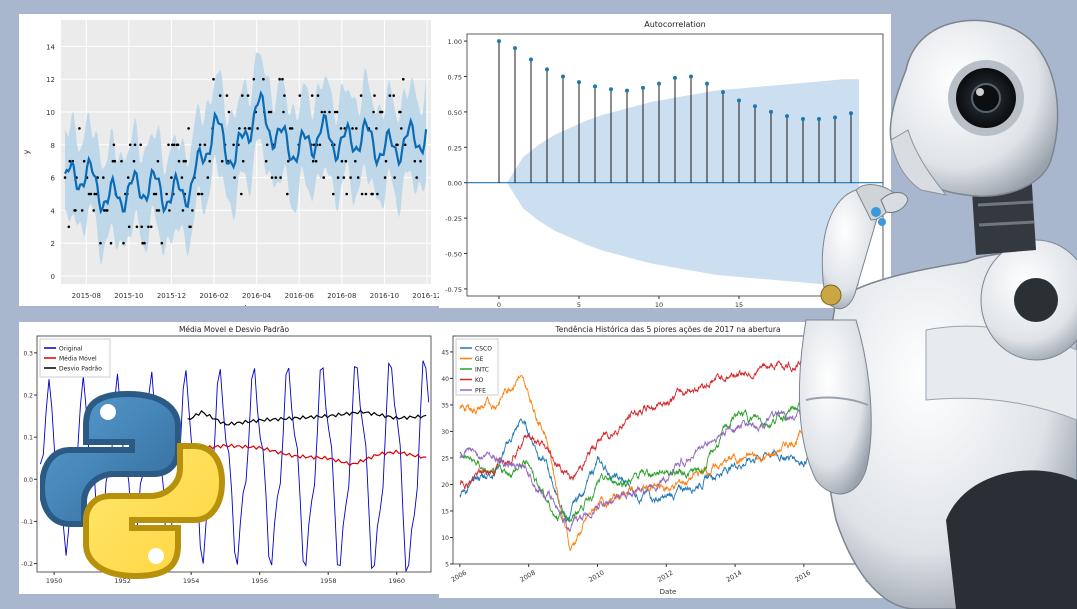 This screenshot has width=1077, height=609. What do you see at coordinates (71, 349) in the screenshot?
I see `legend-label: Original` at bounding box center [71, 349].